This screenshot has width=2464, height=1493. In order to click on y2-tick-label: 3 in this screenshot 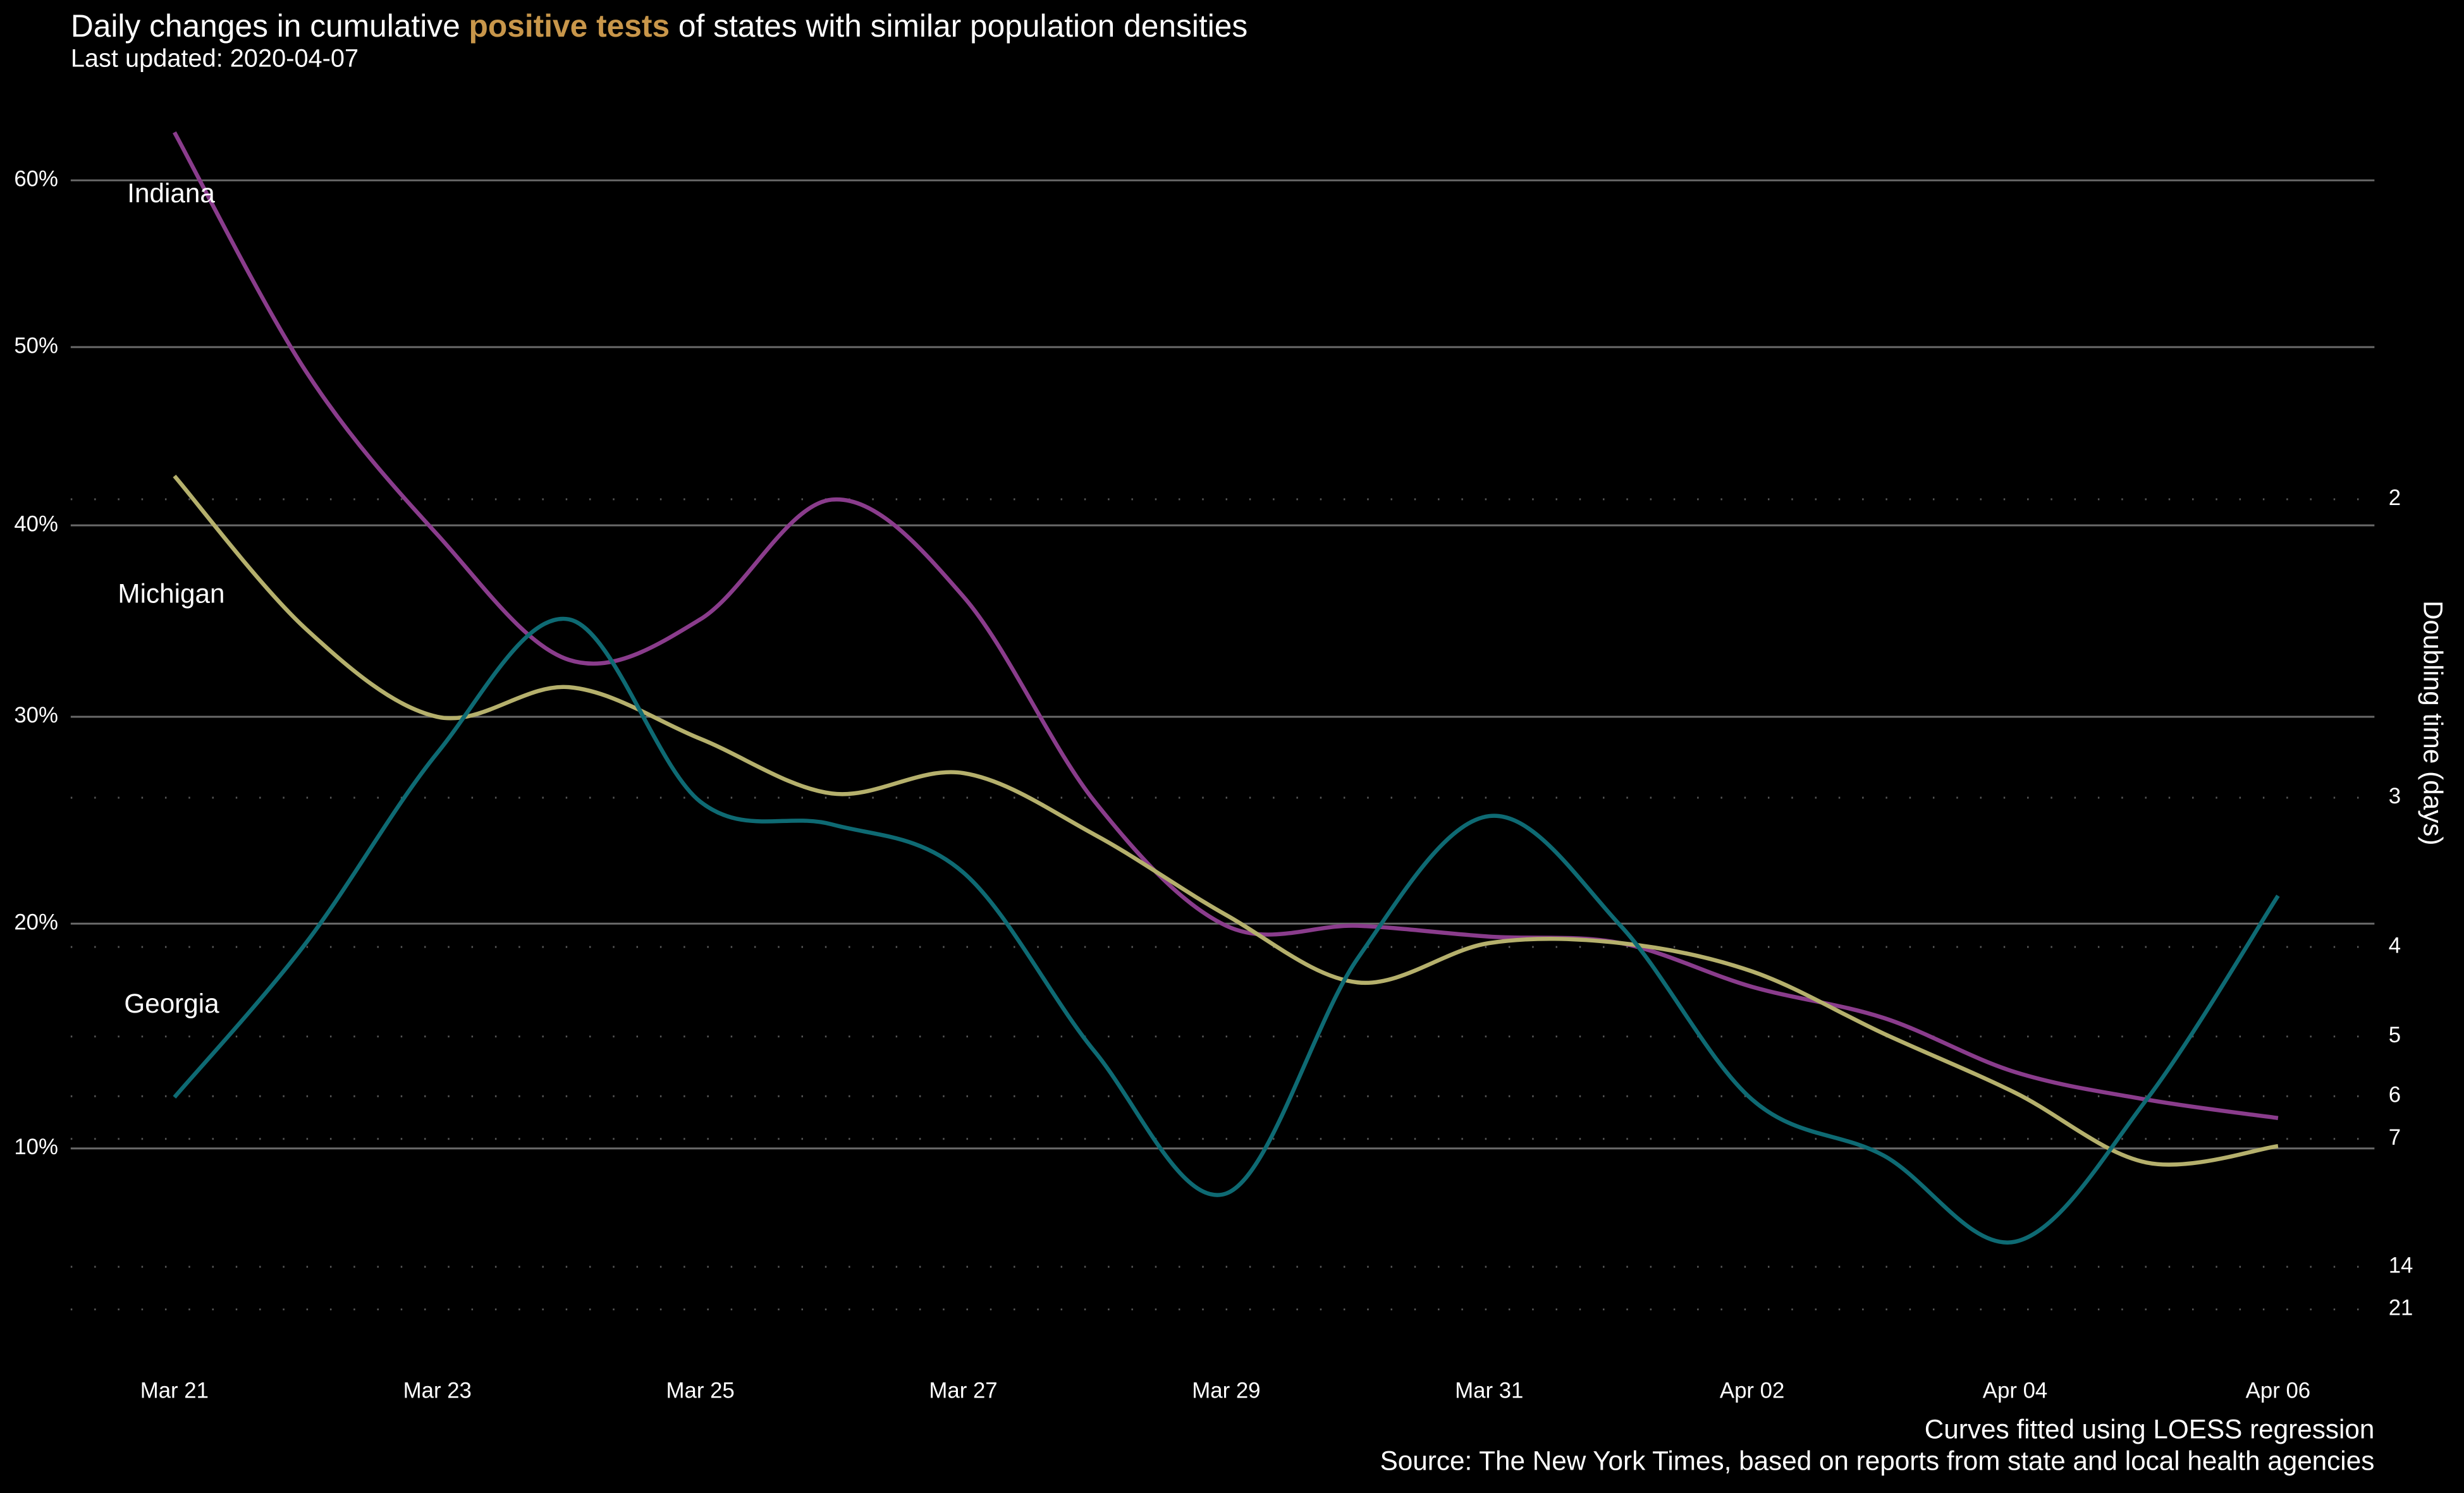, I will do `click(2395, 796)`.